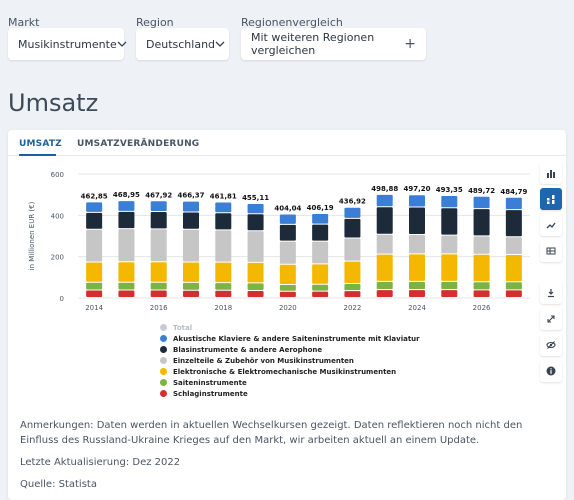 The height and width of the screenshot is (500, 574). I want to click on table-icon, so click(551, 251).